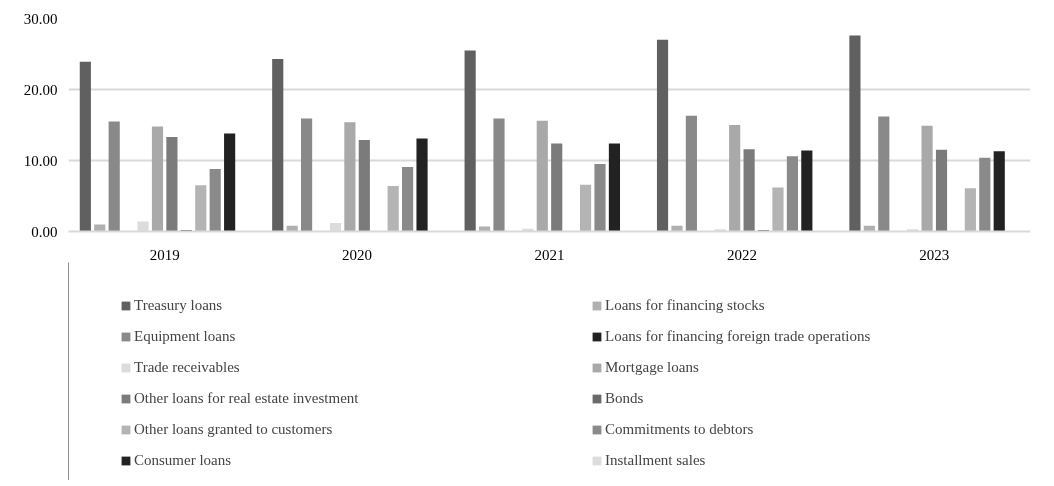  Describe the element at coordinates (652, 367) in the screenshot. I see `legend-label: Mortgage loans` at that location.